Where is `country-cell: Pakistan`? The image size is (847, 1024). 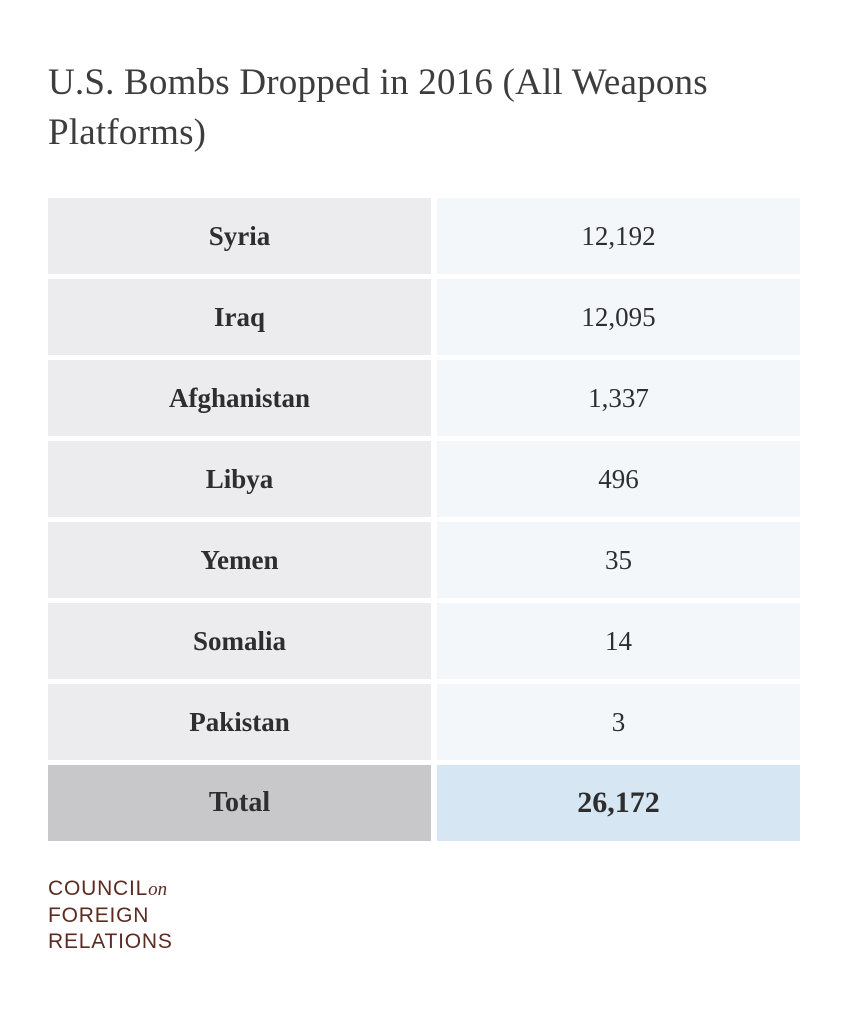 country-cell: Pakistan is located at coordinates (239, 722).